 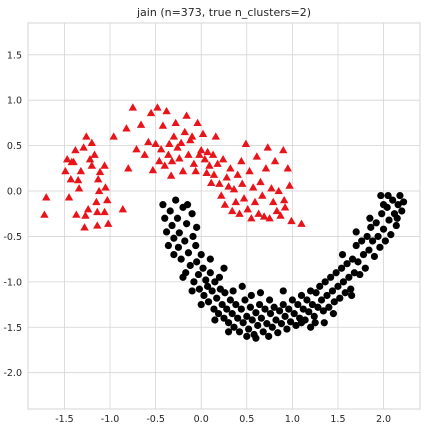 What do you see at coordinates (292, 419) in the screenshot?
I see `x-tick-label: 1.0` at bounding box center [292, 419].